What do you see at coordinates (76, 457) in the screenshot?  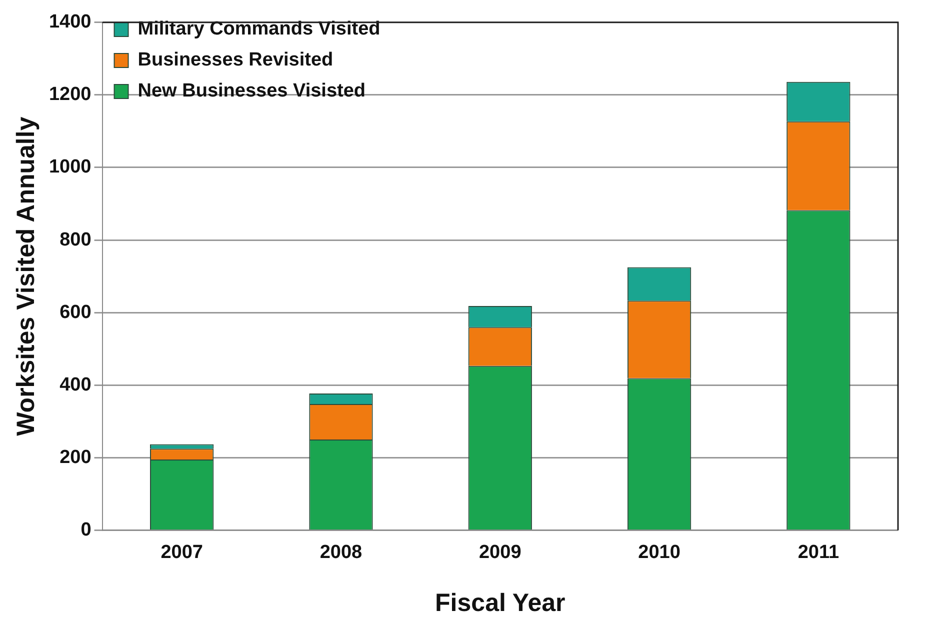 I see `y-tick-label: 200` at bounding box center [76, 457].